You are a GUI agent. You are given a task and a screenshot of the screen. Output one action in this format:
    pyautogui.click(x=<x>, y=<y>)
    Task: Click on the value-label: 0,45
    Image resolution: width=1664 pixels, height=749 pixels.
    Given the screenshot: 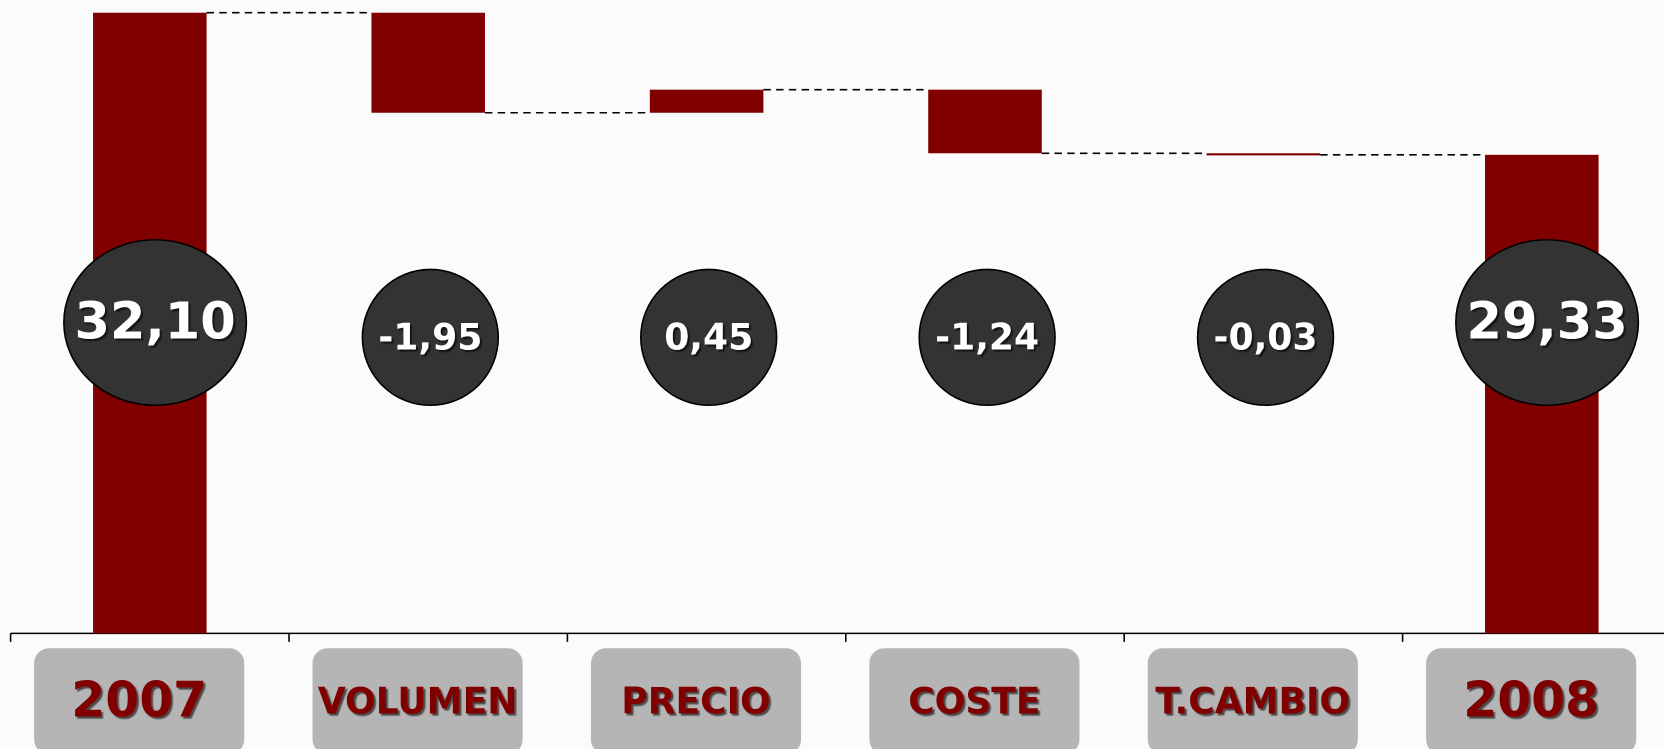 What is the action you would take?
    pyautogui.click(x=708, y=337)
    